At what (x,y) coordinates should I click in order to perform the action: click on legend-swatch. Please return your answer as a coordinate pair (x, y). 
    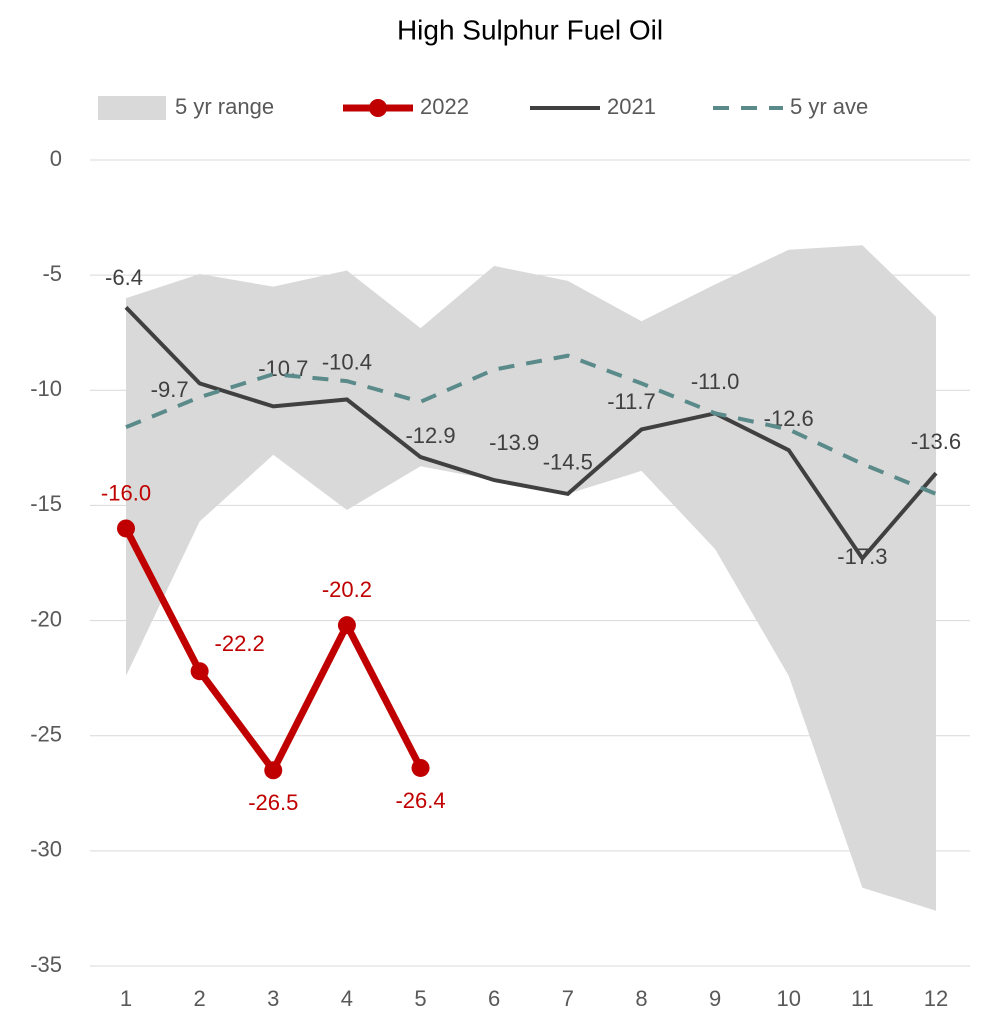
    Looking at the image, I should click on (132, 108).